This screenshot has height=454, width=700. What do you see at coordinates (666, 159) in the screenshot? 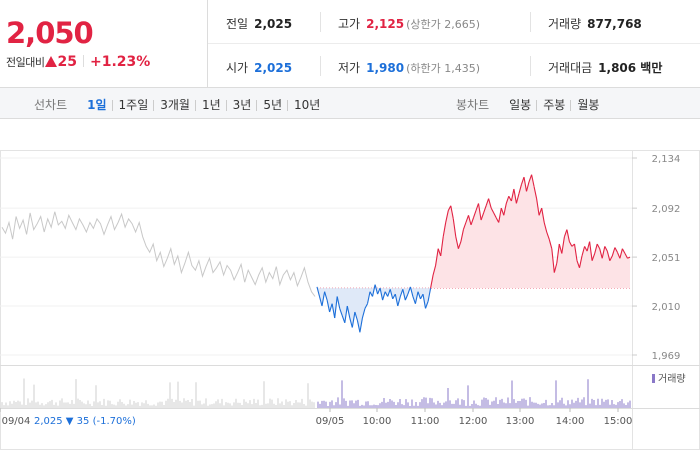
I see `y-tick-label: 2,134` at bounding box center [666, 159].